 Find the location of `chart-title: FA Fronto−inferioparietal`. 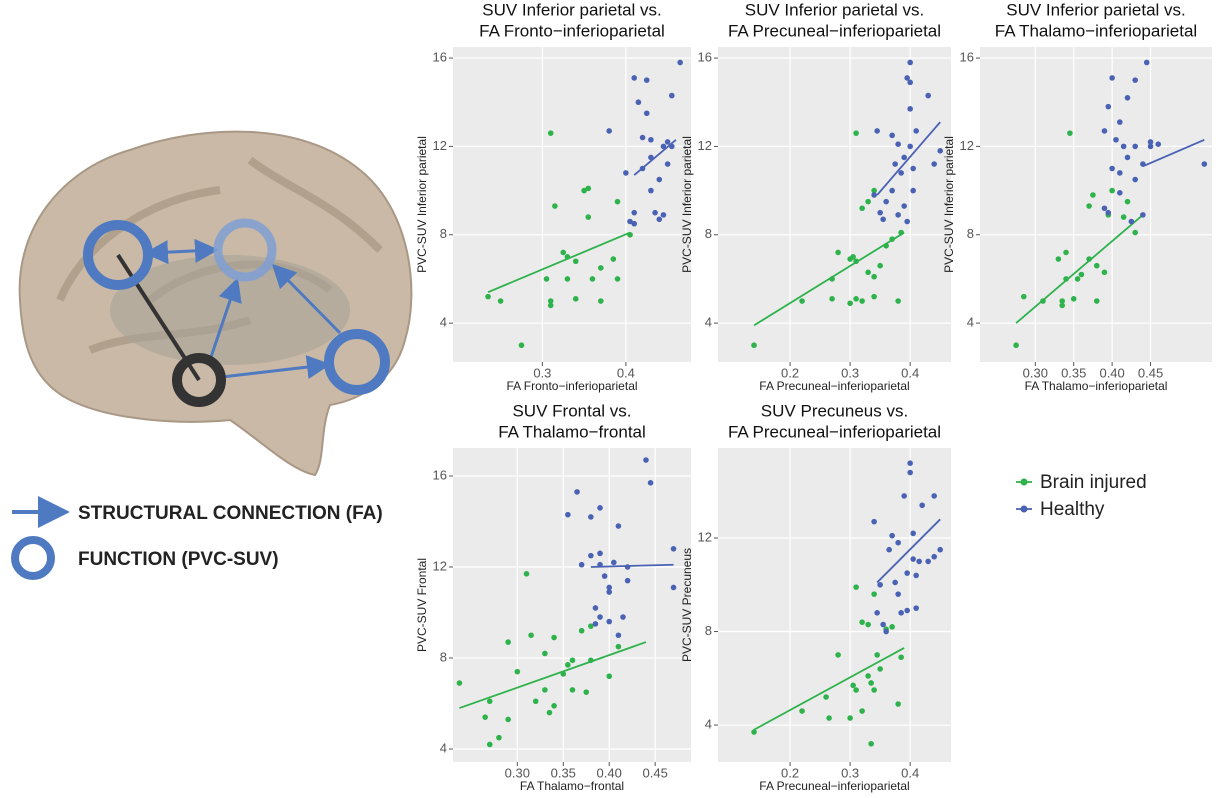

chart-title: FA Fronto−inferioparietal is located at coordinates (572, 30).